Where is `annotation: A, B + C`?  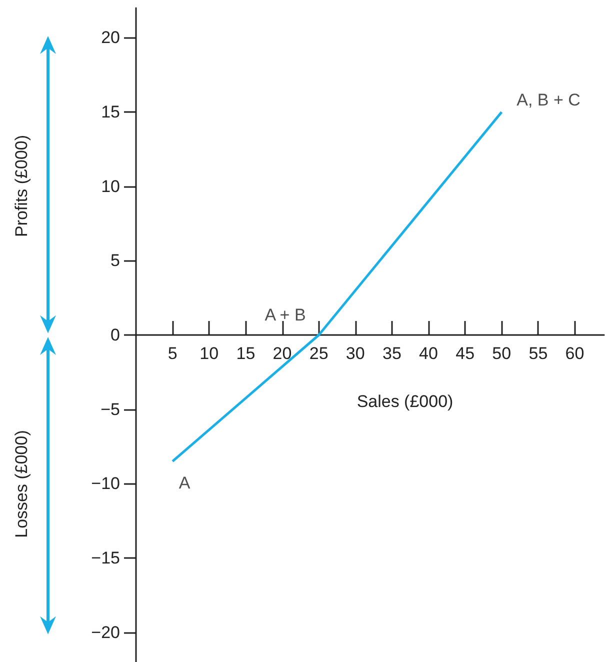 annotation: A, B + C is located at coordinates (548, 100).